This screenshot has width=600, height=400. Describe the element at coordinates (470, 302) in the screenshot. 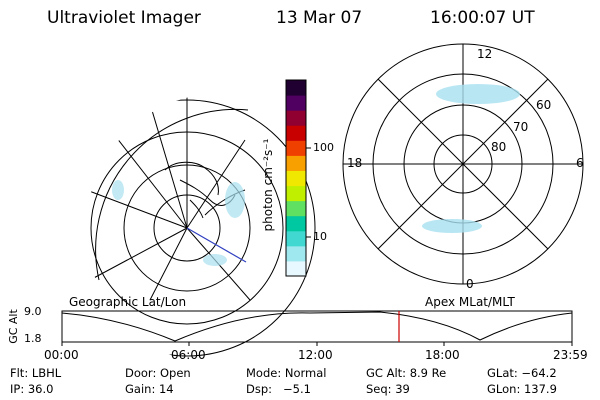

I see `apex-caption: Apex MLat/MLT` at that location.